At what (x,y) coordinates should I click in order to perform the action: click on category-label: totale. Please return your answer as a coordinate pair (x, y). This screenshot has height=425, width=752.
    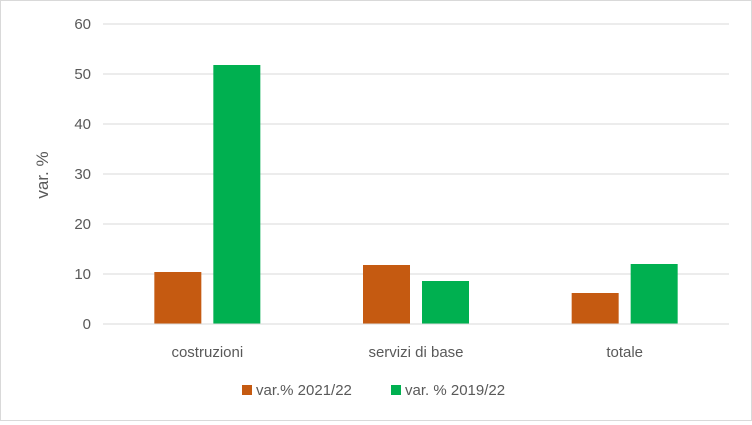
    Looking at the image, I should click on (624, 352).